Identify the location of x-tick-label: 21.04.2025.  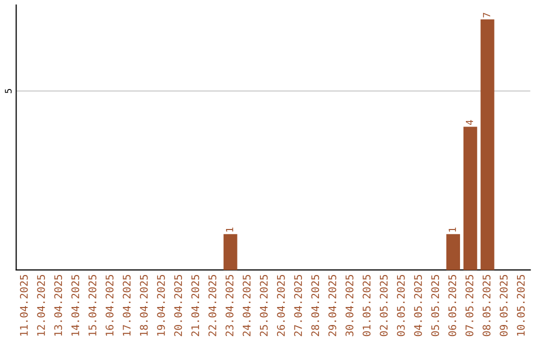
(195, 305).